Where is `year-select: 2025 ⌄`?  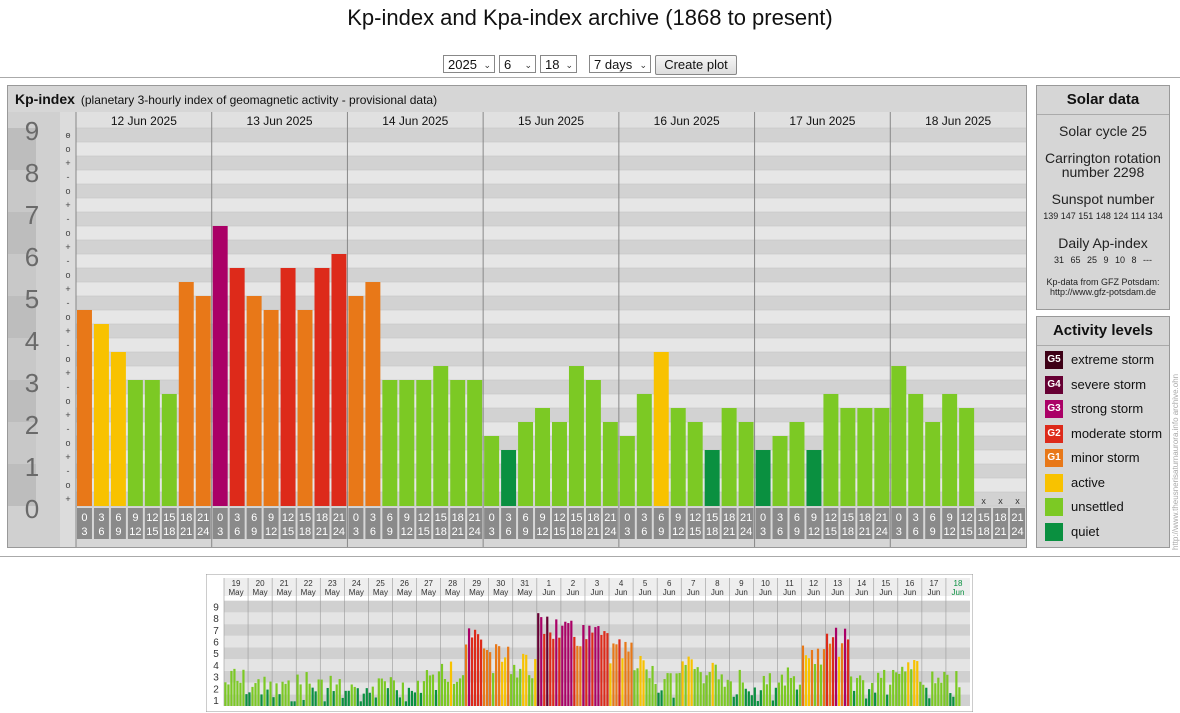
year-select: 2025 ⌄ is located at coordinates (469, 64).